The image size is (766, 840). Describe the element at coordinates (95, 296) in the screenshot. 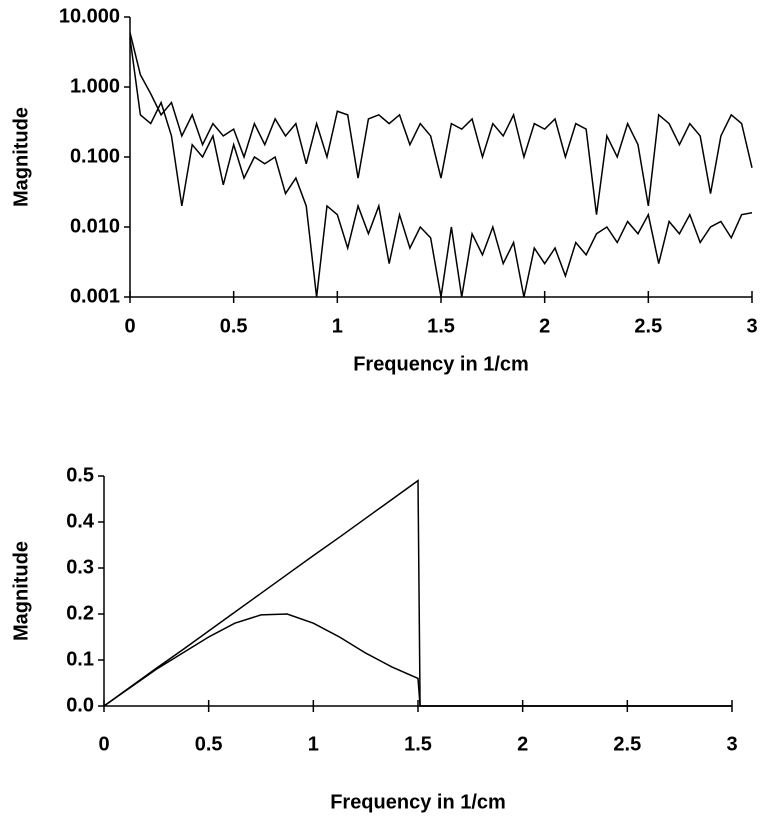

I see `y-tick-label: 0.001` at that location.